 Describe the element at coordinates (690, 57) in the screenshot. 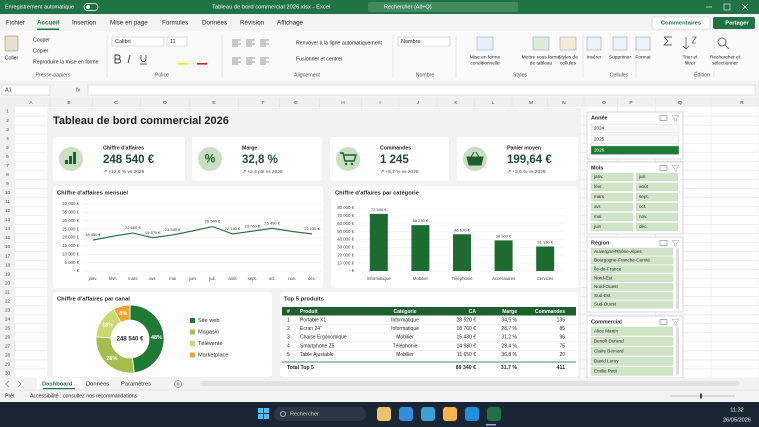

I see `sort-label: Trier et` at that location.